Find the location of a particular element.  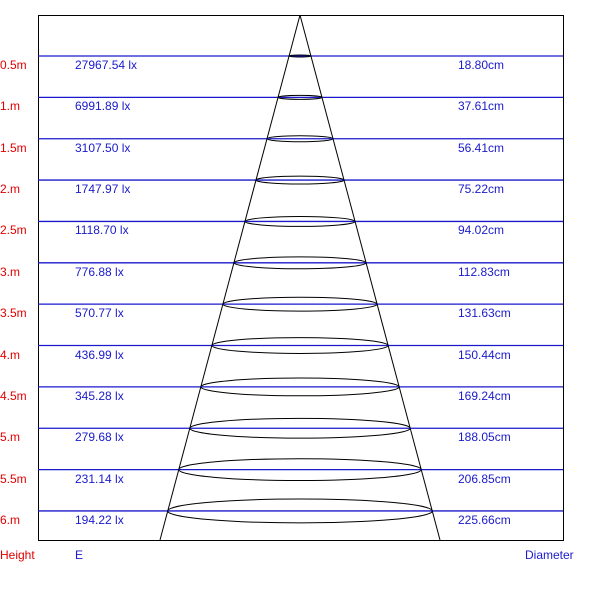

illuminance-value: 570.77 lx is located at coordinates (99, 313).